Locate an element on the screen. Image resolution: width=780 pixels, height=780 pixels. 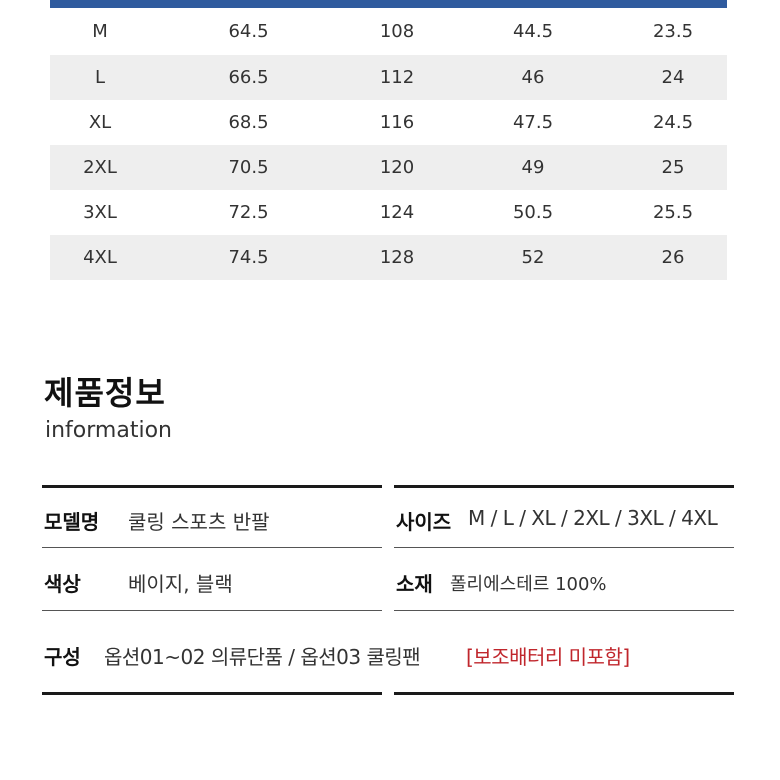
table-row: 2XL 70.5 120 49 25 is located at coordinates (388, 167).